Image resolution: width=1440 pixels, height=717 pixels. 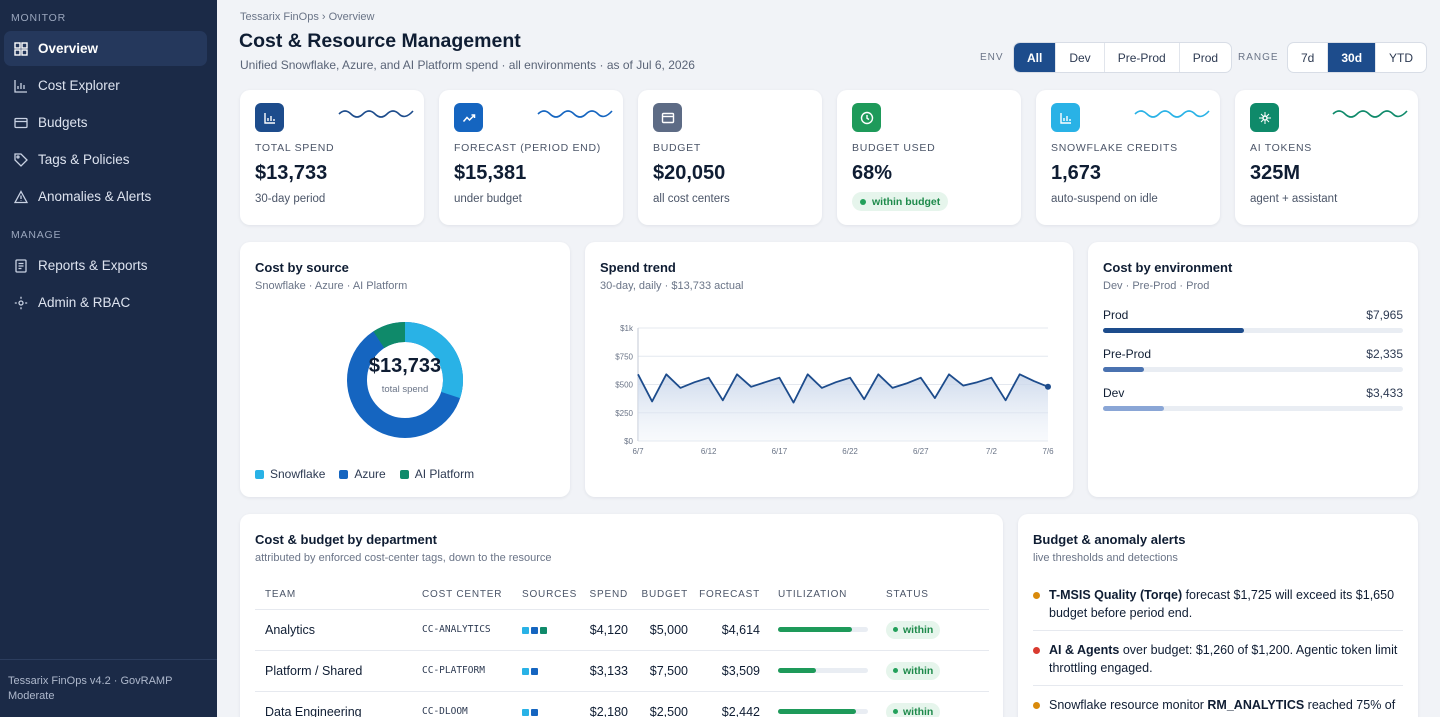 I want to click on status-dot, so click(x=895, y=629).